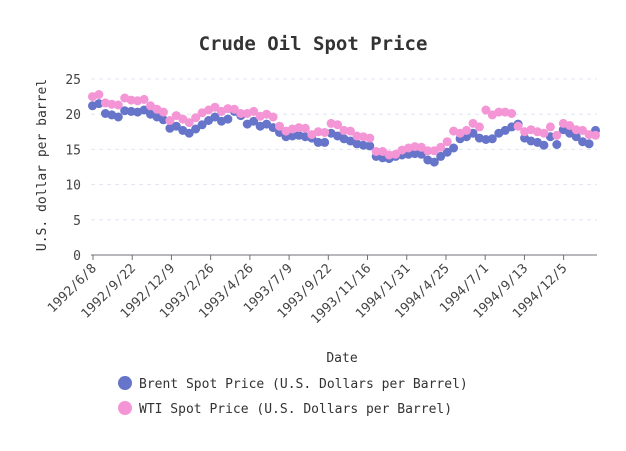 The image size is (626, 451). What do you see at coordinates (73, 80) in the screenshot?
I see `y-tick-label: 25` at bounding box center [73, 80].